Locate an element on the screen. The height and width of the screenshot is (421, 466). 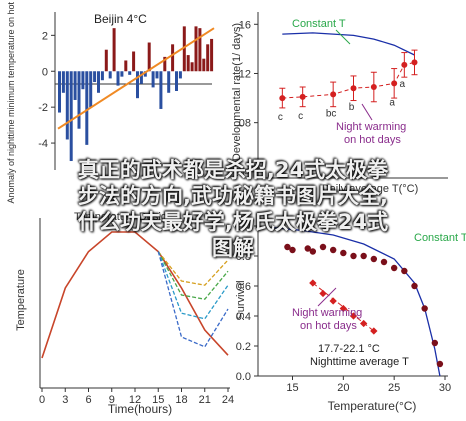
panel-b-points: c c bc b aa is located at coordinates (348, 86).